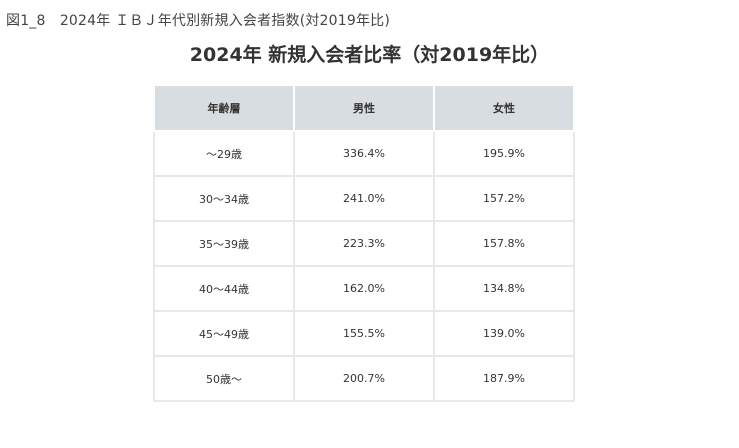  I want to click on cell-age-group: ～29歳, so click(224, 153).